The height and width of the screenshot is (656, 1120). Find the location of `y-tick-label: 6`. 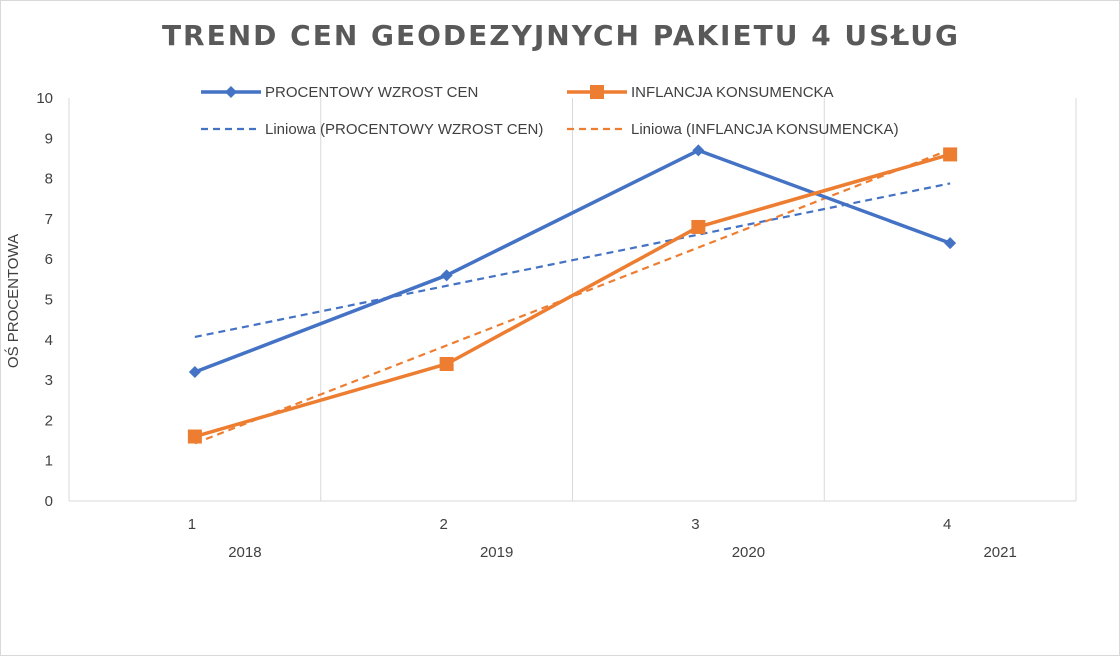

y-tick-label: 6 is located at coordinates (49, 259).